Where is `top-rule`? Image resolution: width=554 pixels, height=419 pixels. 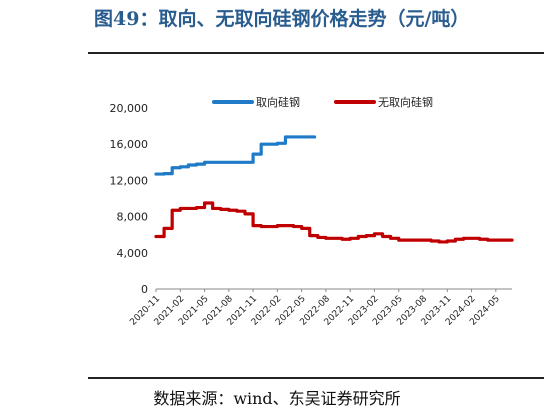
top-rule is located at coordinates (316, 53).